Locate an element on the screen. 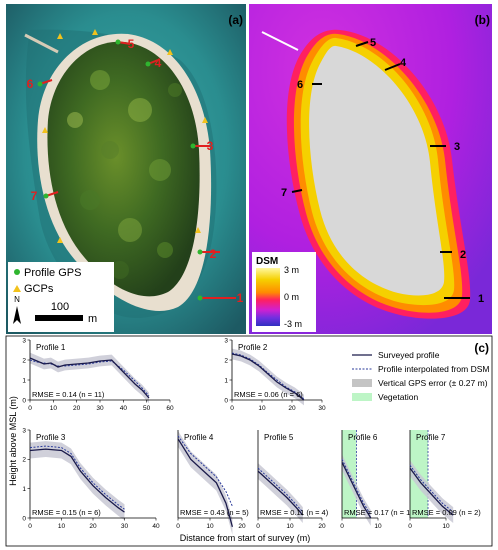 The height and width of the screenshot is (550, 498). panel-c-letter: (c) is located at coordinates (481, 348).